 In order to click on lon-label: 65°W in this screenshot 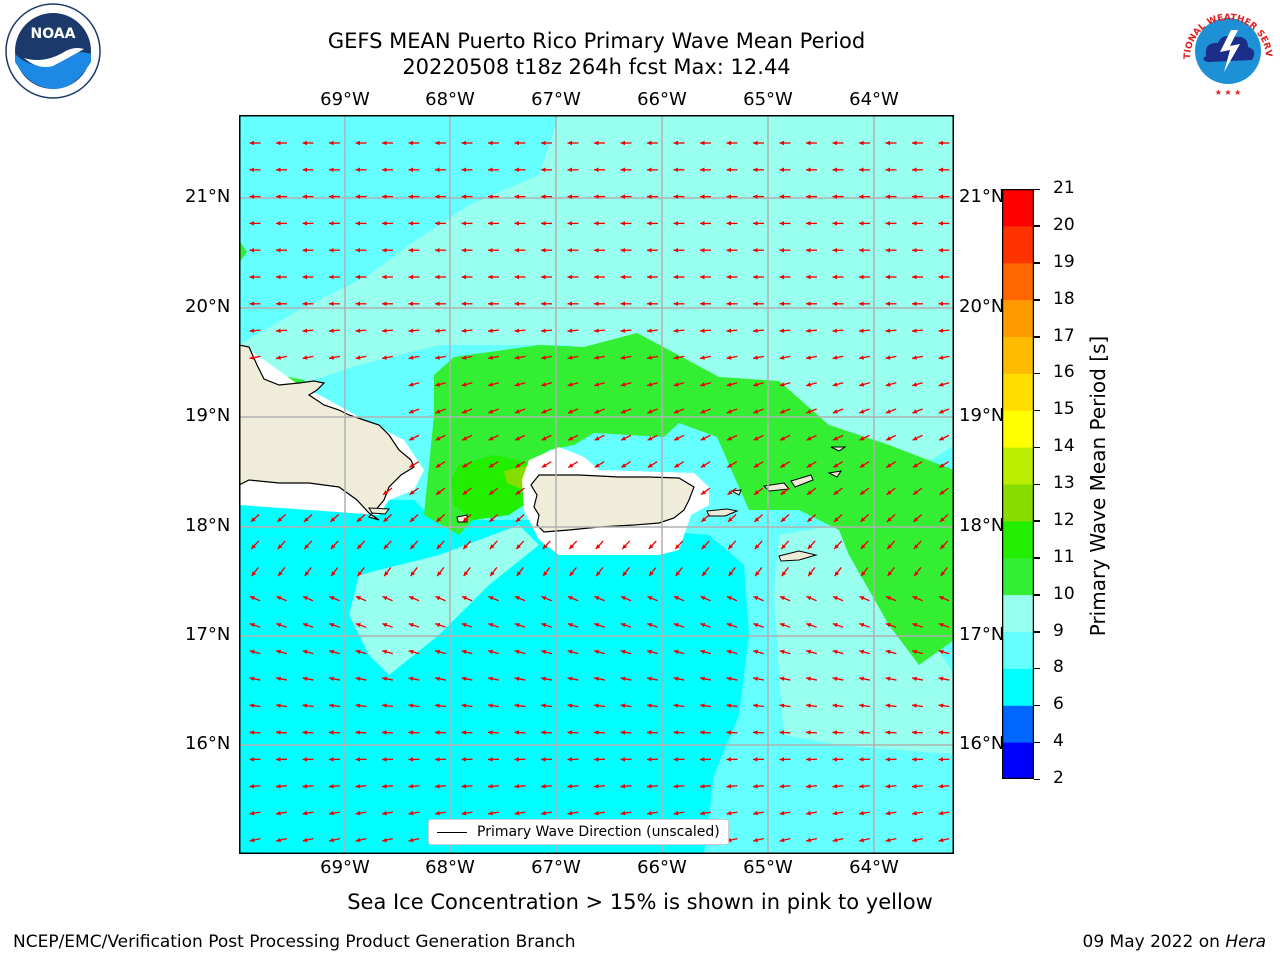, I will do `click(768, 99)`.